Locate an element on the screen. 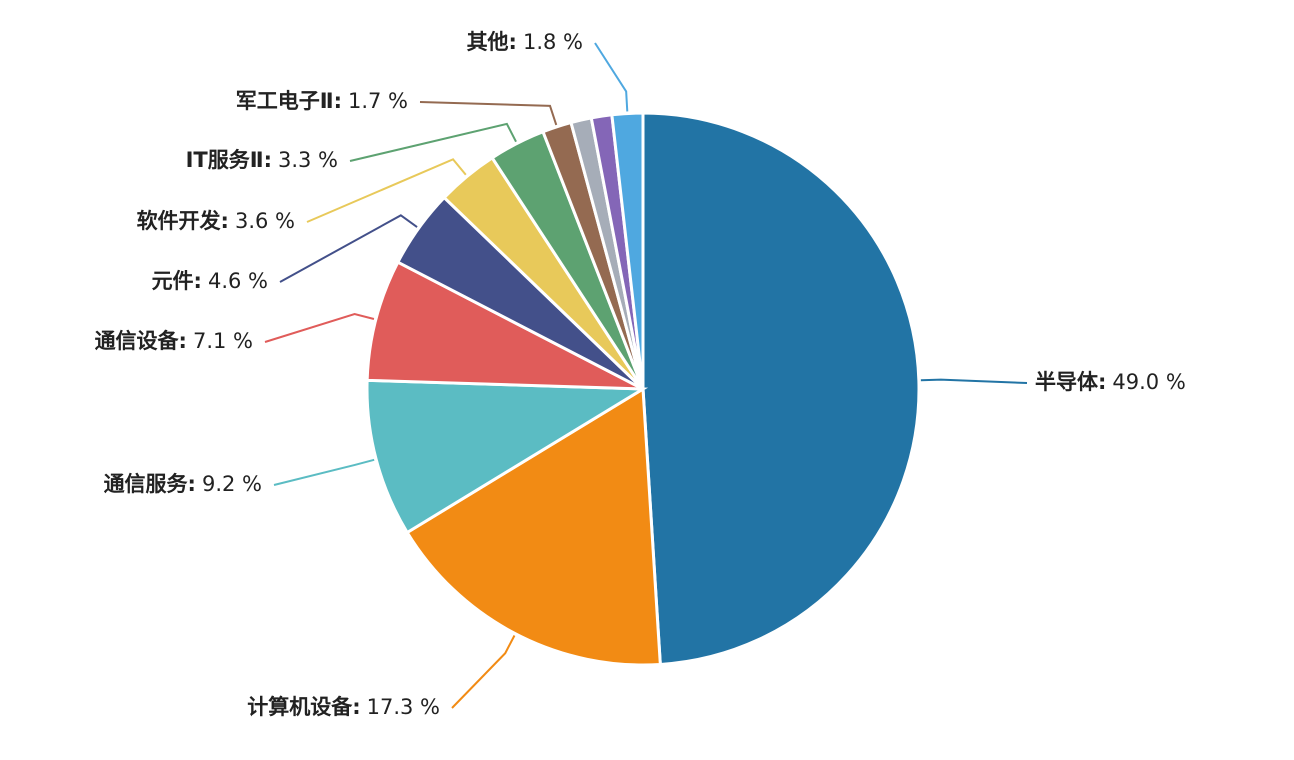  category-label: 其他: is located at coordinates (492, 42).